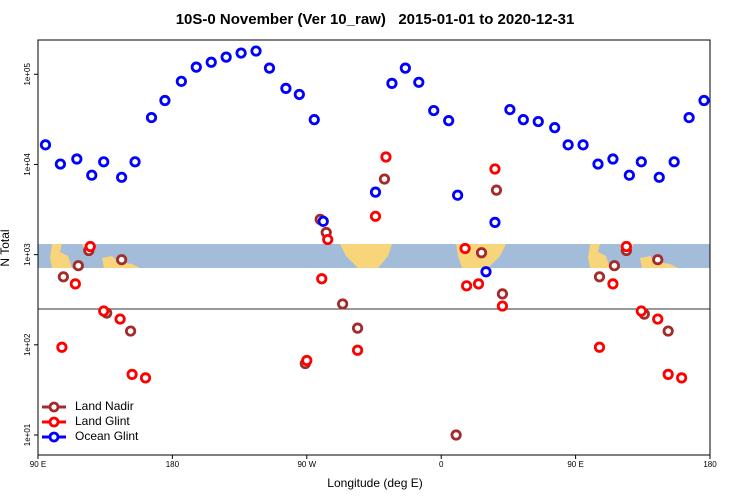 The width and height of the screenshot is (750, 500). Describe the element at coordinates (107, 436) in the screenshot. I see `legend-label: Ocean Glint` at that location.